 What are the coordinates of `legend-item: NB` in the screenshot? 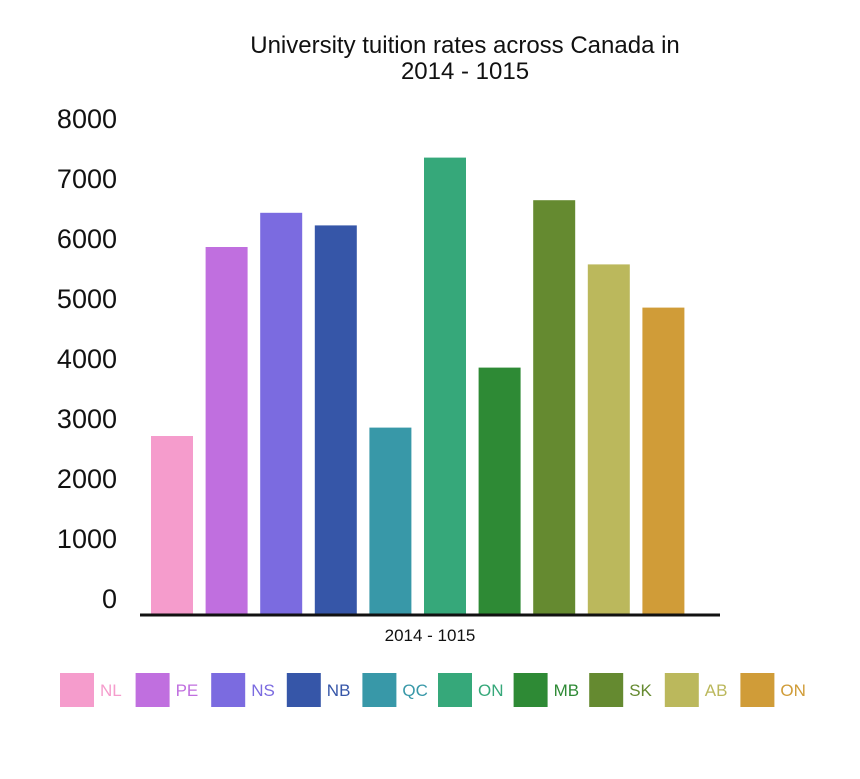 It's located at (318, 690).